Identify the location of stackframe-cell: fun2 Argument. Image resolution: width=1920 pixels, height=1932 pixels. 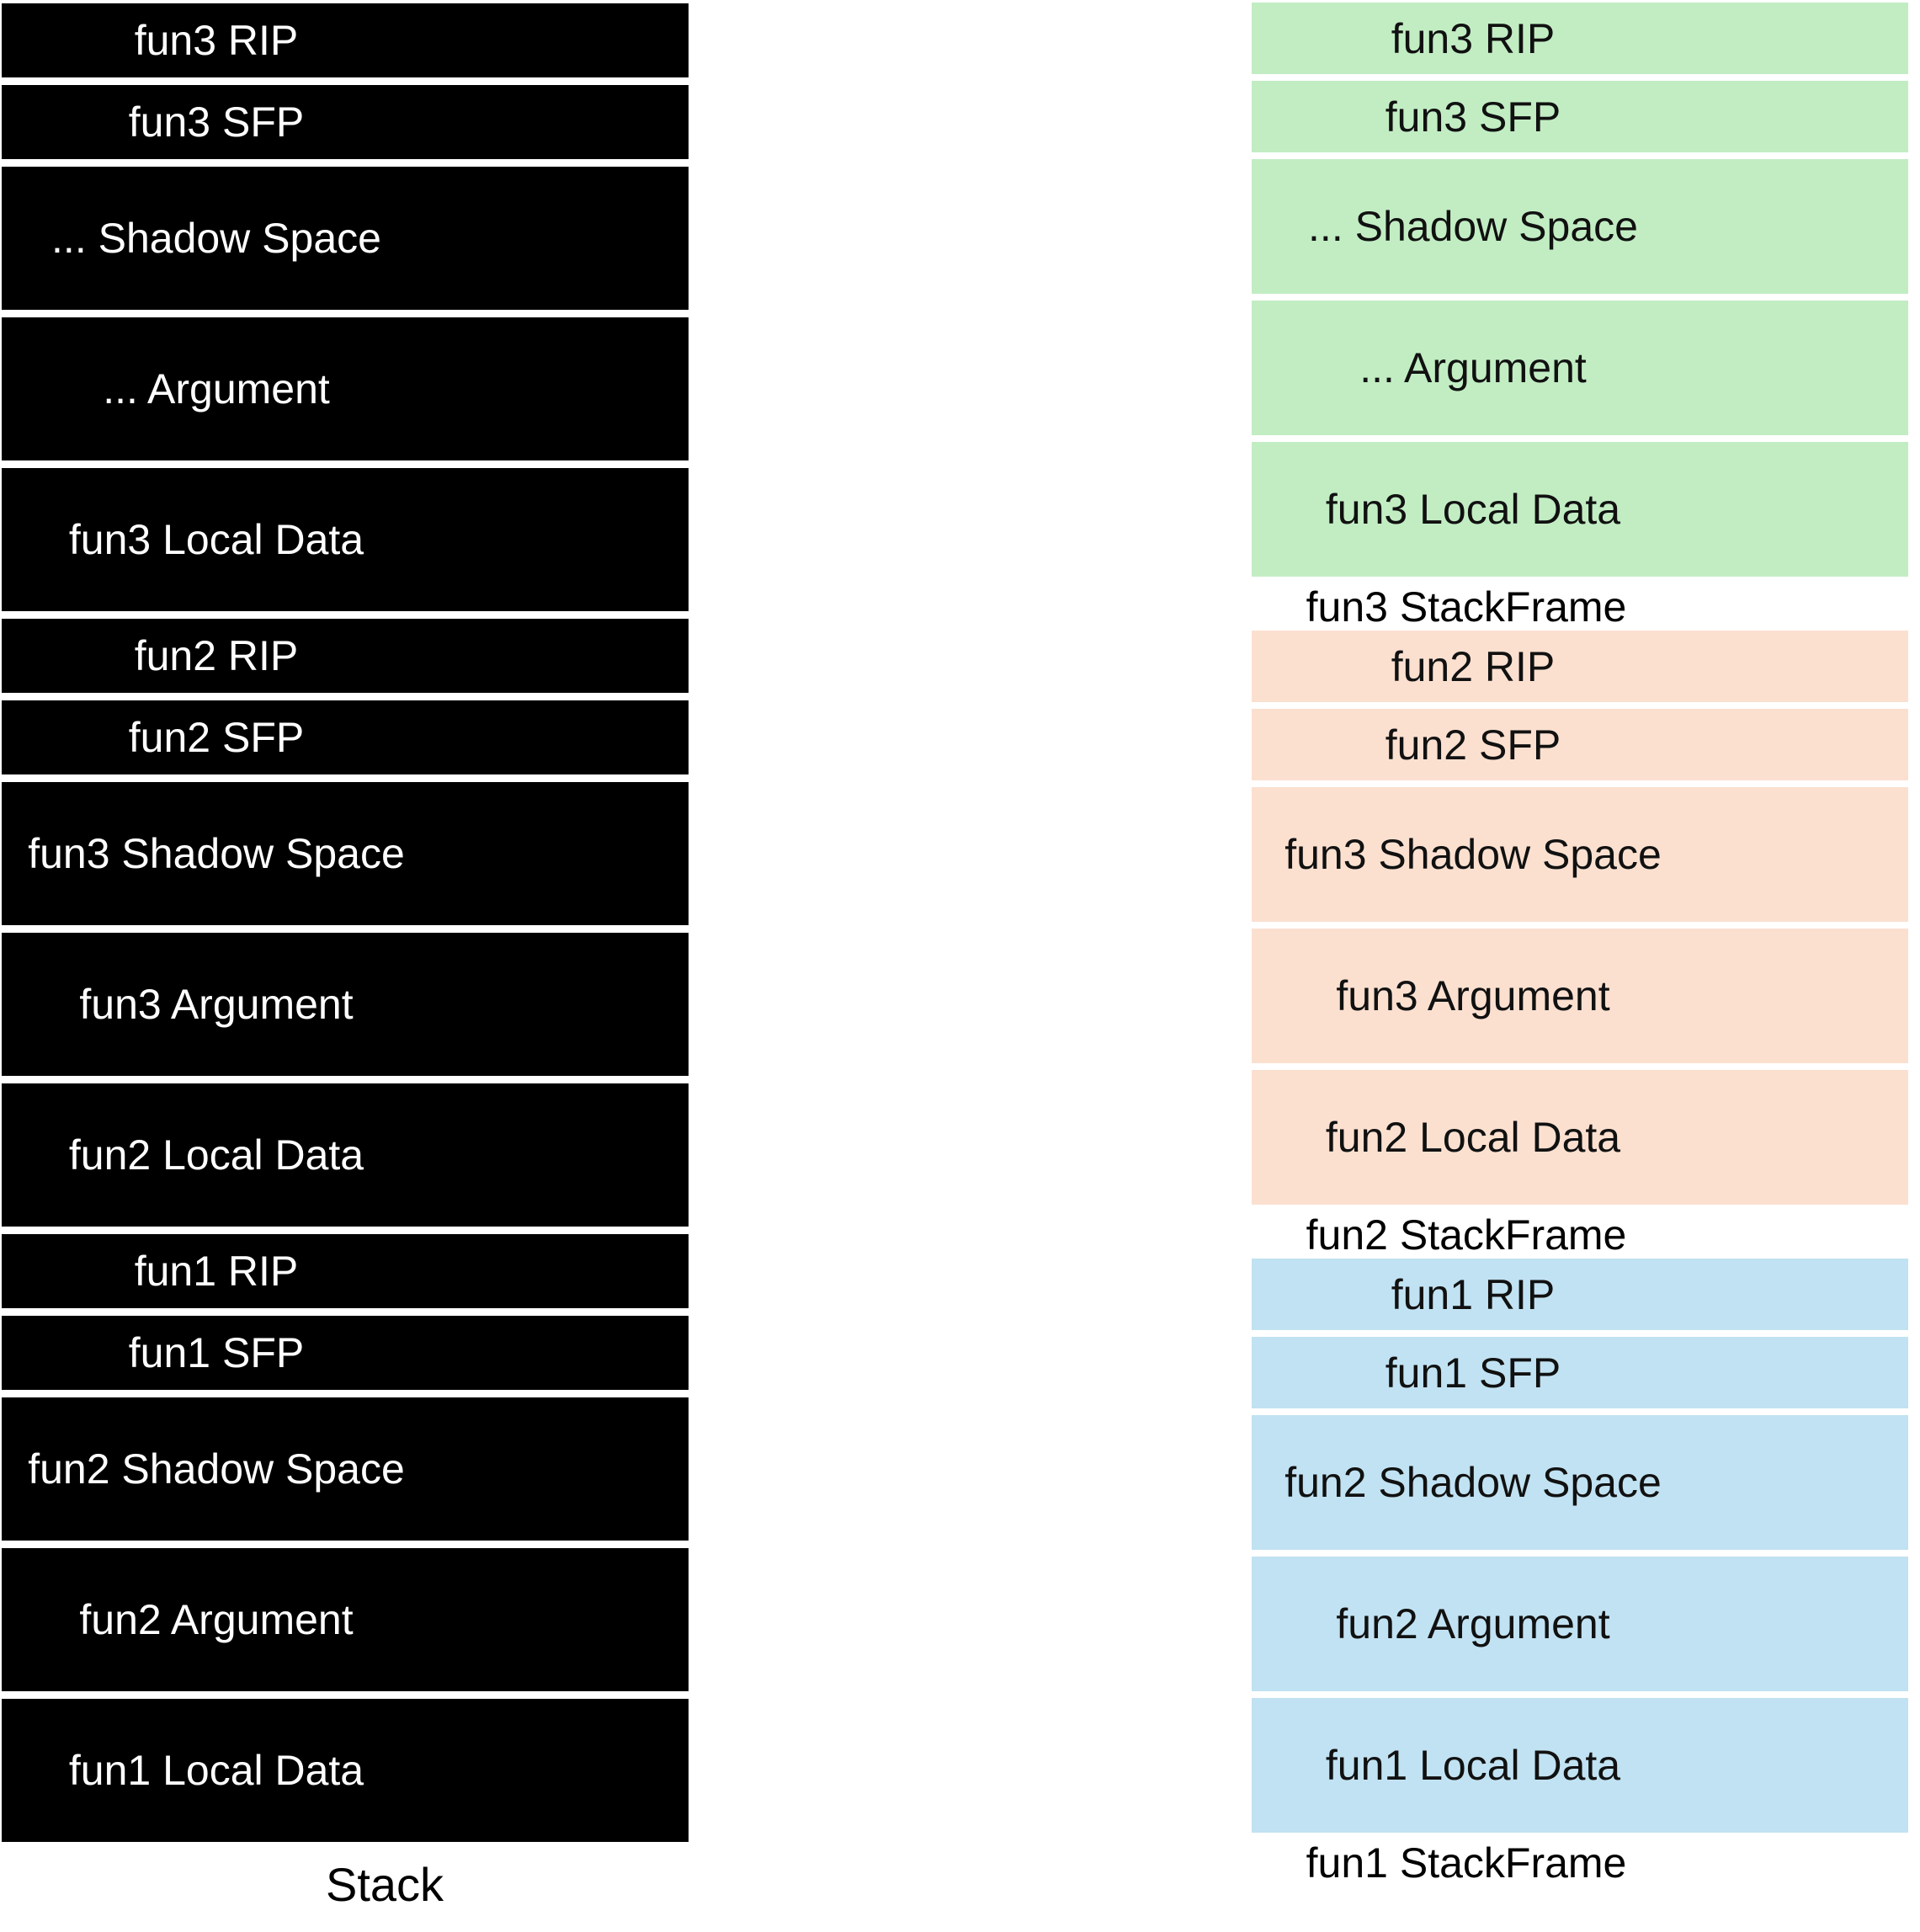
(1580, 1624).